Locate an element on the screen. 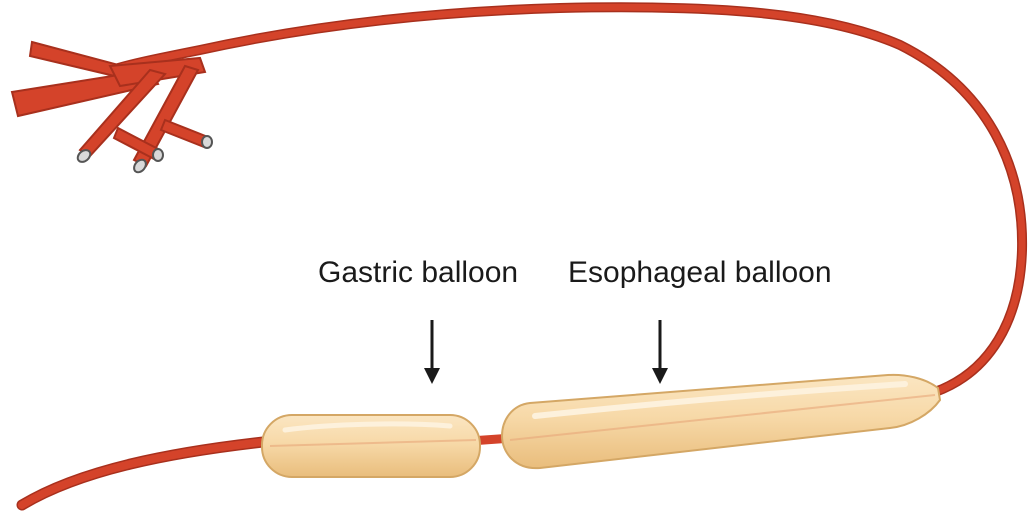  proximal-hub is located at coordinates (111, 107).